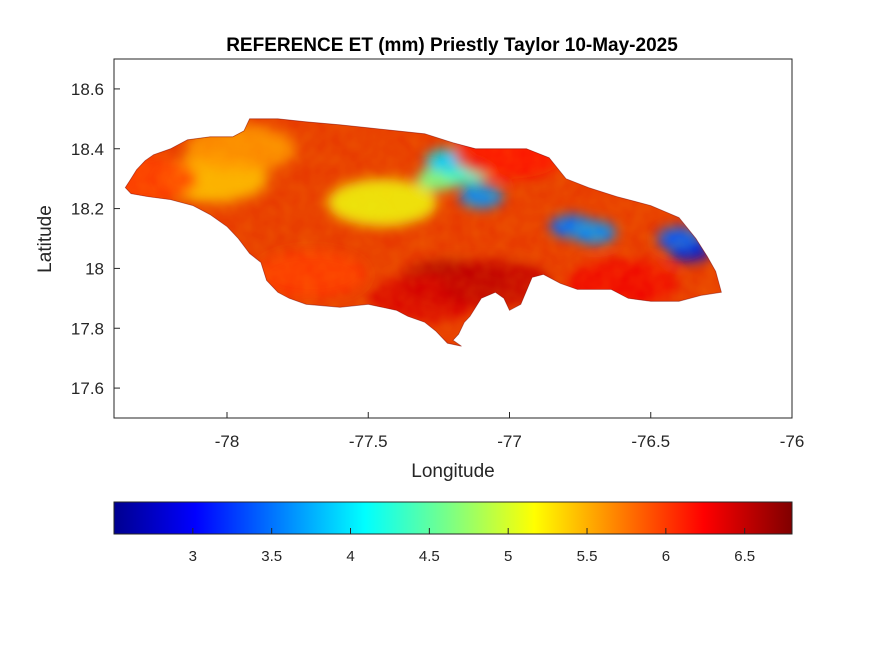 The width and height of the screenshot is (875, 656). What do you see at coordinates (650, 441) in the screenshot?
I see `x-tick-label: -76.5` at bounding box center [650, 441].